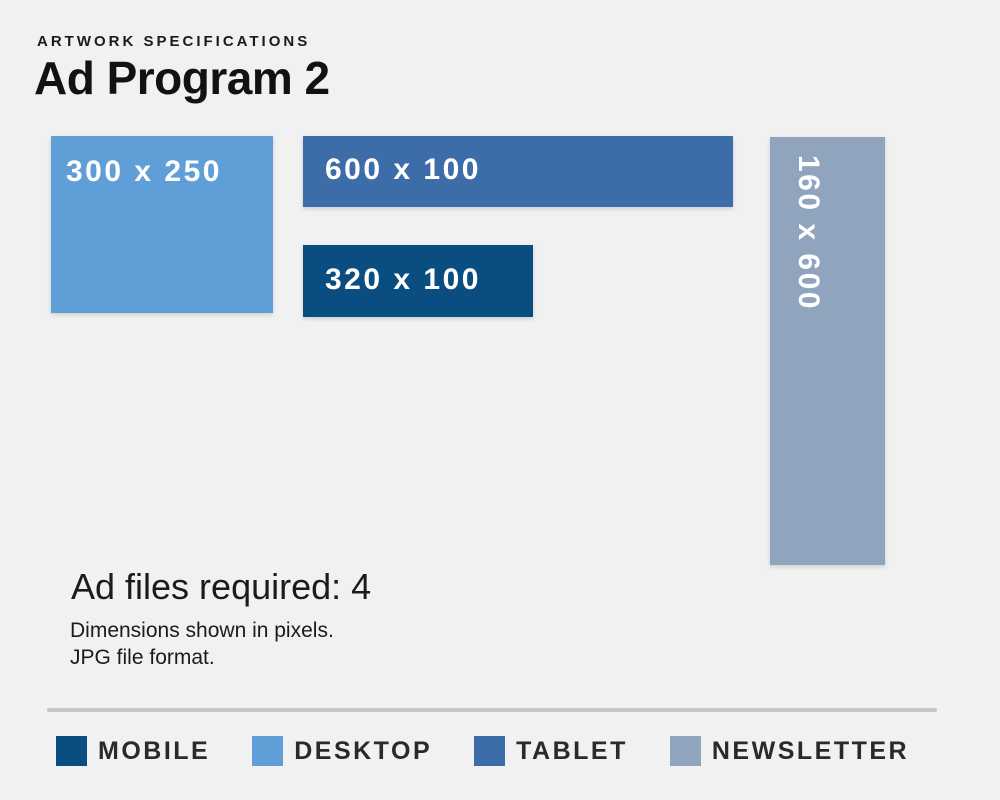  What do you see at coordinates (142, 657) in the screenshot?
I see `note-file-format: JPG file format.` at bounding box center [142, 657].